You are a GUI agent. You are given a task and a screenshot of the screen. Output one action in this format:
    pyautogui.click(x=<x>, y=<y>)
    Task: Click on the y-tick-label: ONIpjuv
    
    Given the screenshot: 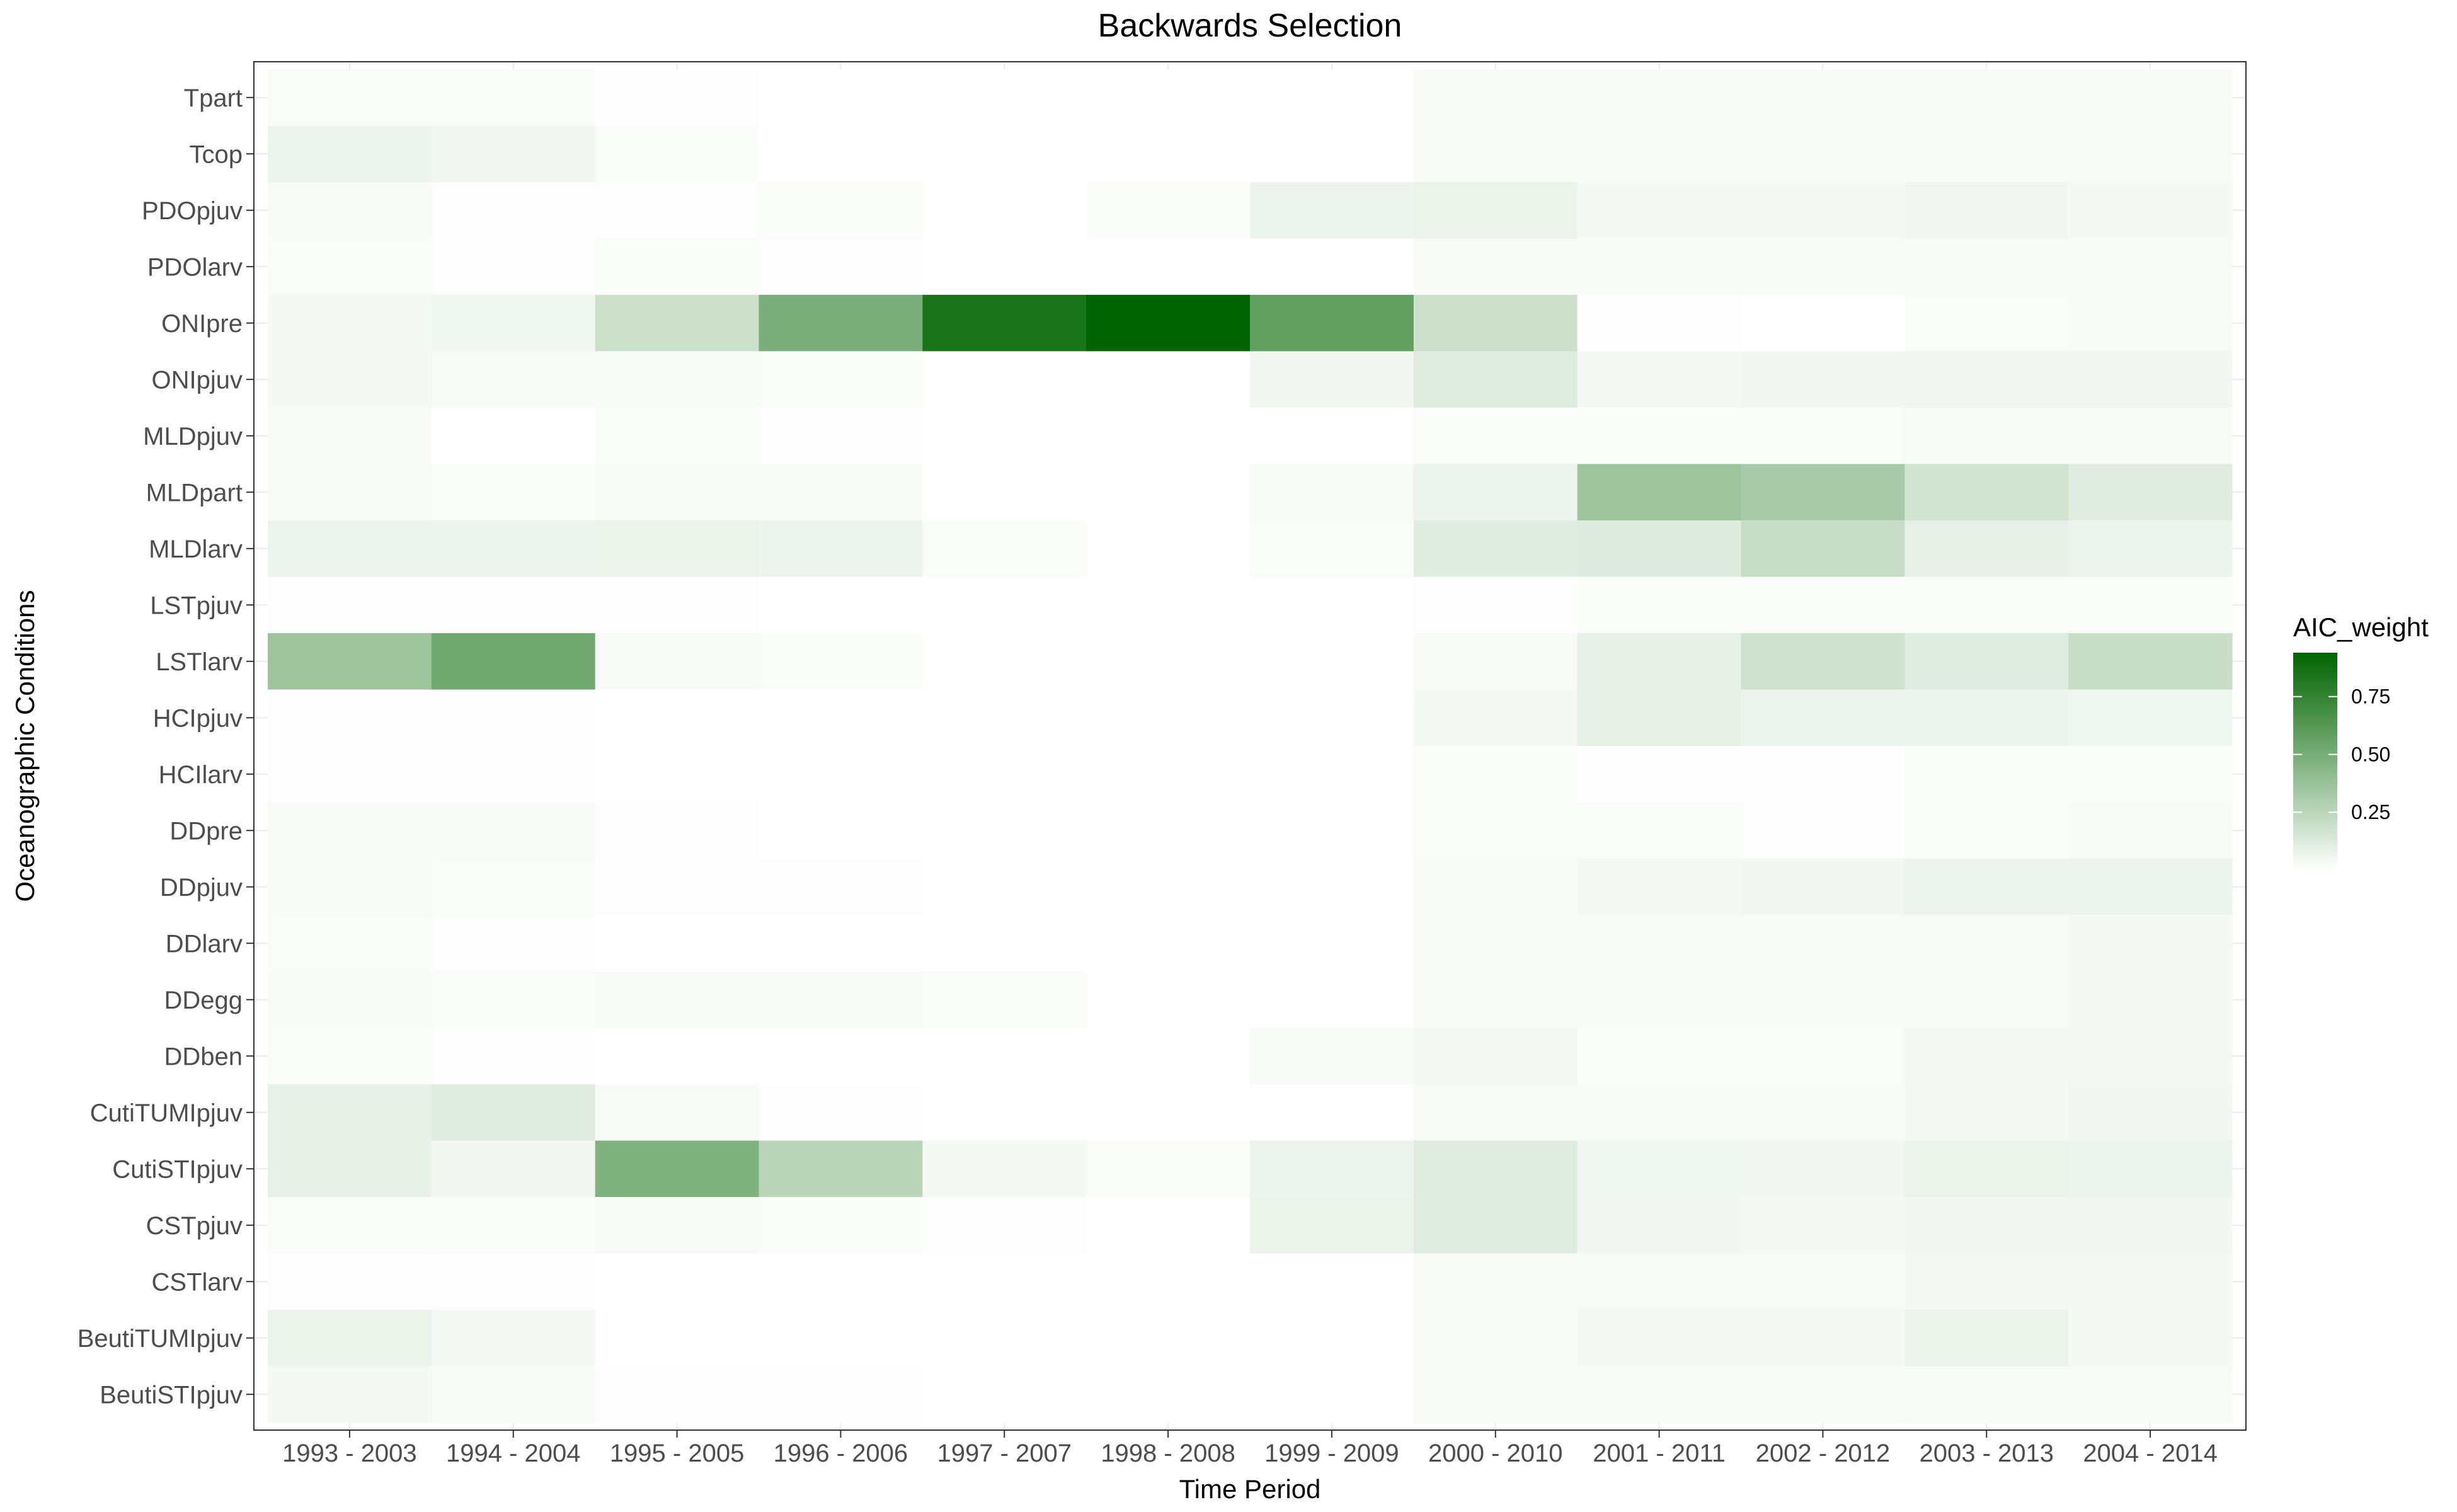 What is the action you would take?
    pyautogui.click(x=197, y=380)
    